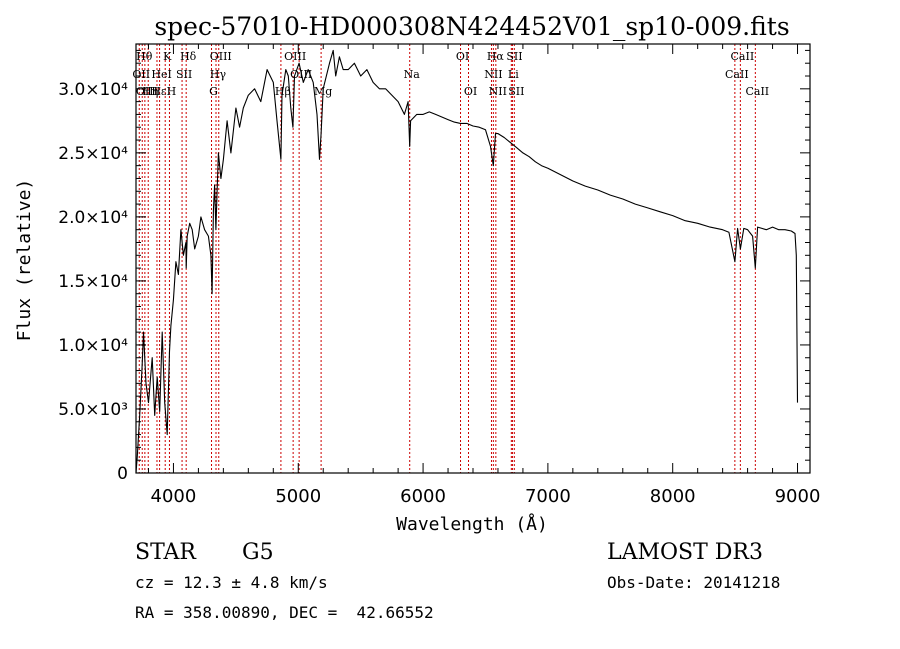 The width and height of the screenshot is (900, 649). What do you see at coordinates (694, 582) in the screenshot?
I see `obs-date: Obs-Date: 20141218` at bounding box center [694, 582].